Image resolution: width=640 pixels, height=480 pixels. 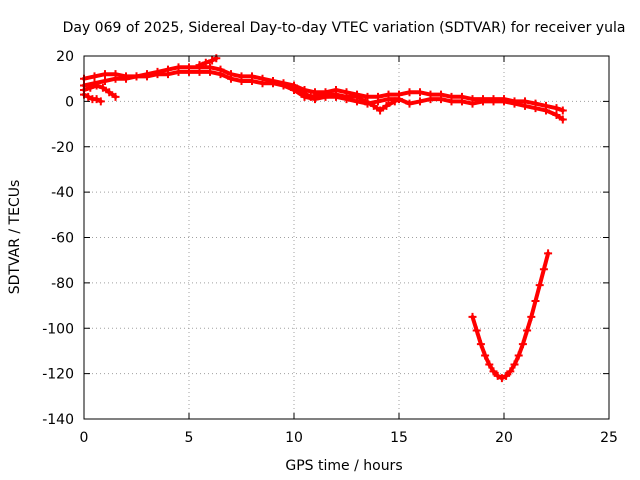 I want to click on y-axis-label: SDTVAR / TECUs, so click(x=15, y=237).